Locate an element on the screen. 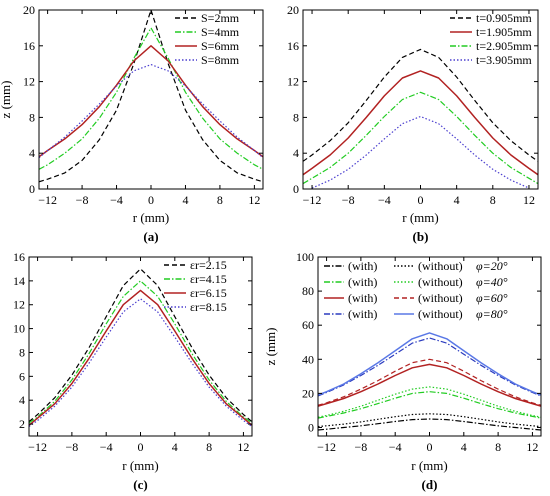 This screenshot has height=496, width=550. legend-label: t=3.905mm is located at coordinates (504, 60).